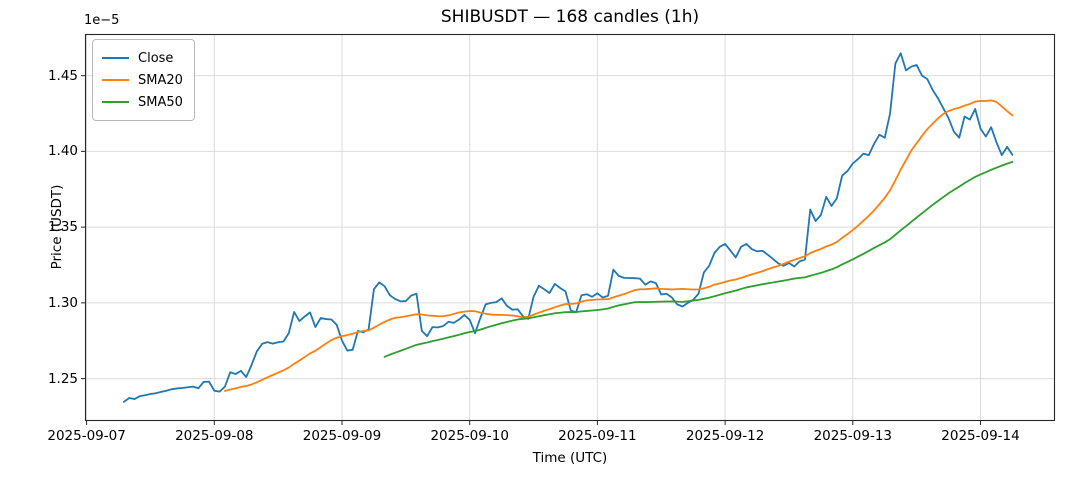  I want to click on legend-box: Close SMA20 SMA50, so click(143, 80).